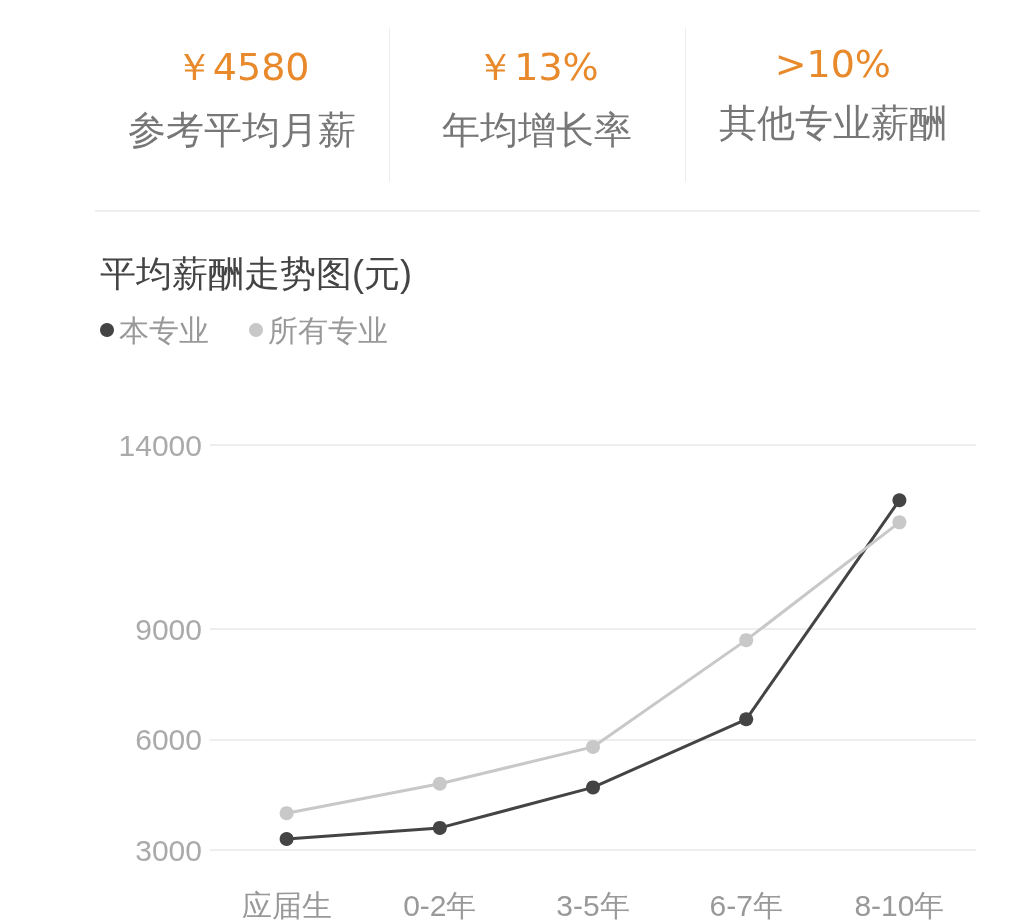  What do you see at coordinates (832, 64) in the screenshot?
I see `text: >10%` at bounding box center [832, 64].